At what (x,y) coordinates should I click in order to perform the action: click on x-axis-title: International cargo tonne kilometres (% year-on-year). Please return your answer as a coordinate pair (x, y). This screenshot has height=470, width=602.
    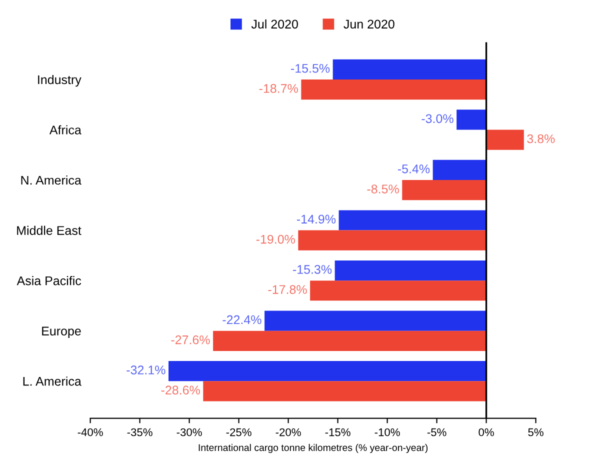
    Looking at the image, I should click on (313, 448).